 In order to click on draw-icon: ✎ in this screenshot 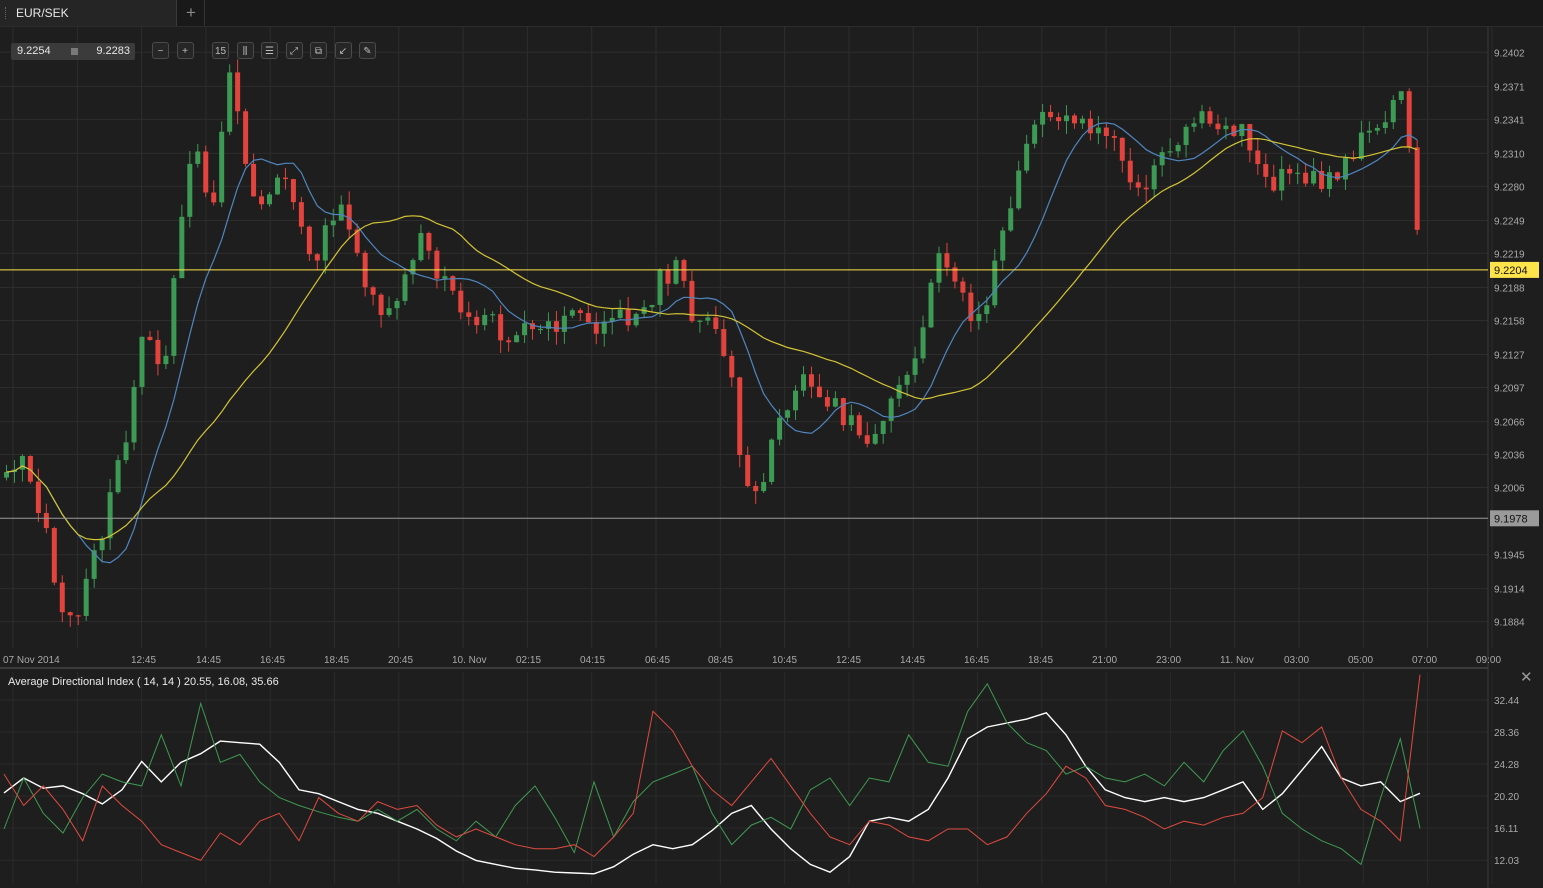, I will do `click(367, 50)`.